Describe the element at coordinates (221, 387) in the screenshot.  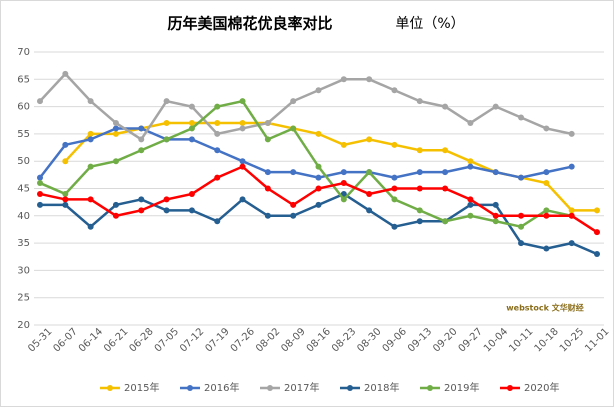
I see `legend-label: 2016年` at that location.